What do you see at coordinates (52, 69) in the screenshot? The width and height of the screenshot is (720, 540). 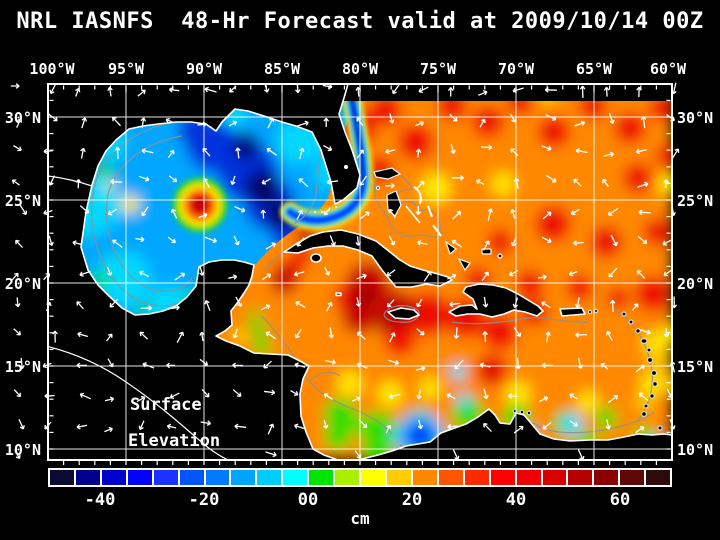 I see `lon-tick: 100°W` at bounding box center [52, 69].